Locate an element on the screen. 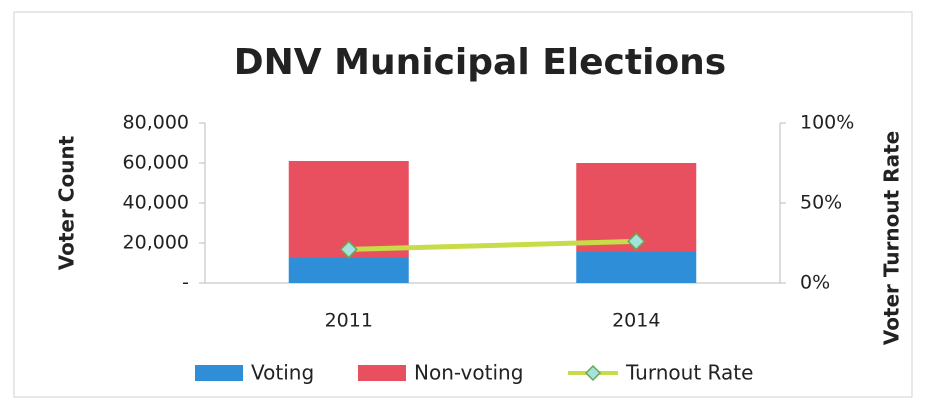 This screenshot has height=409, width=926. y2-tick-label: 0% is located at coordinates (815, 283).